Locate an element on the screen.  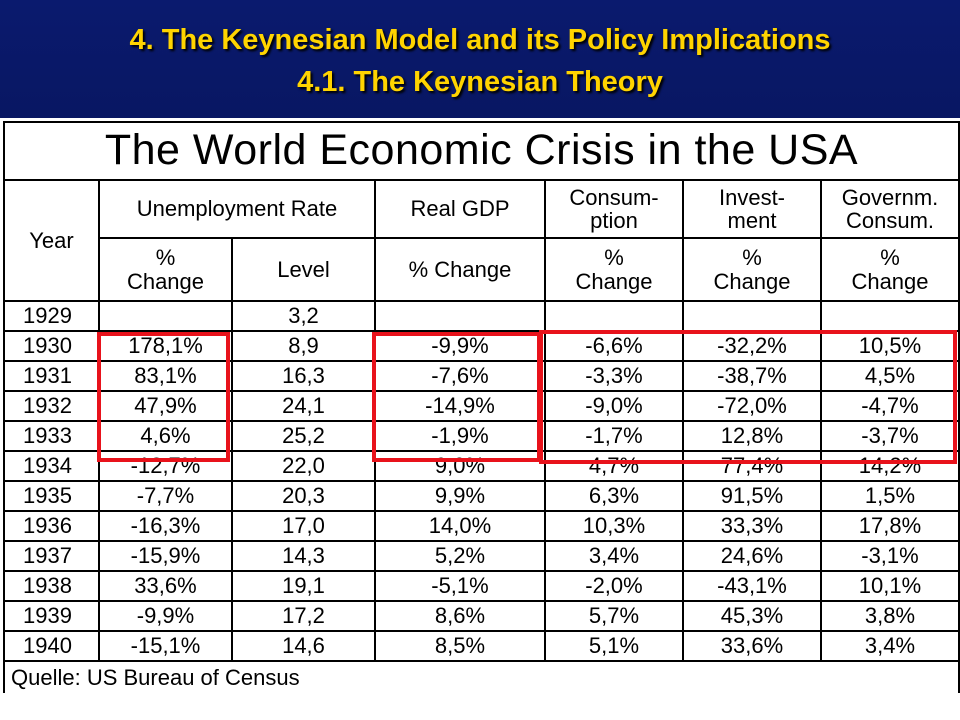
government-change-cell: 10,5% is located at coordinates (890, 346).